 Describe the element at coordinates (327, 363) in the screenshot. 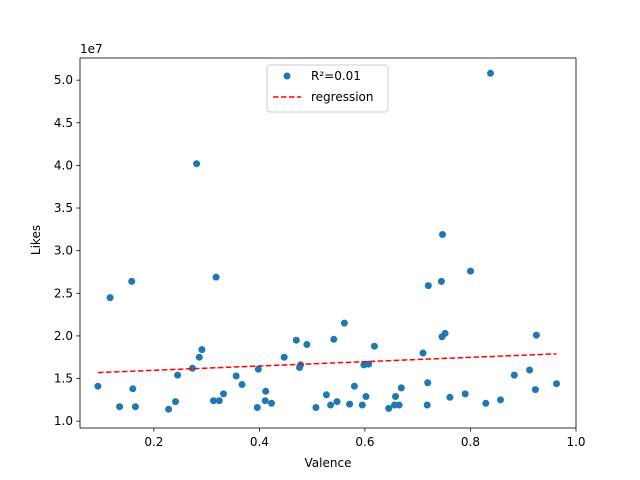

I see `regression-line` at that location.